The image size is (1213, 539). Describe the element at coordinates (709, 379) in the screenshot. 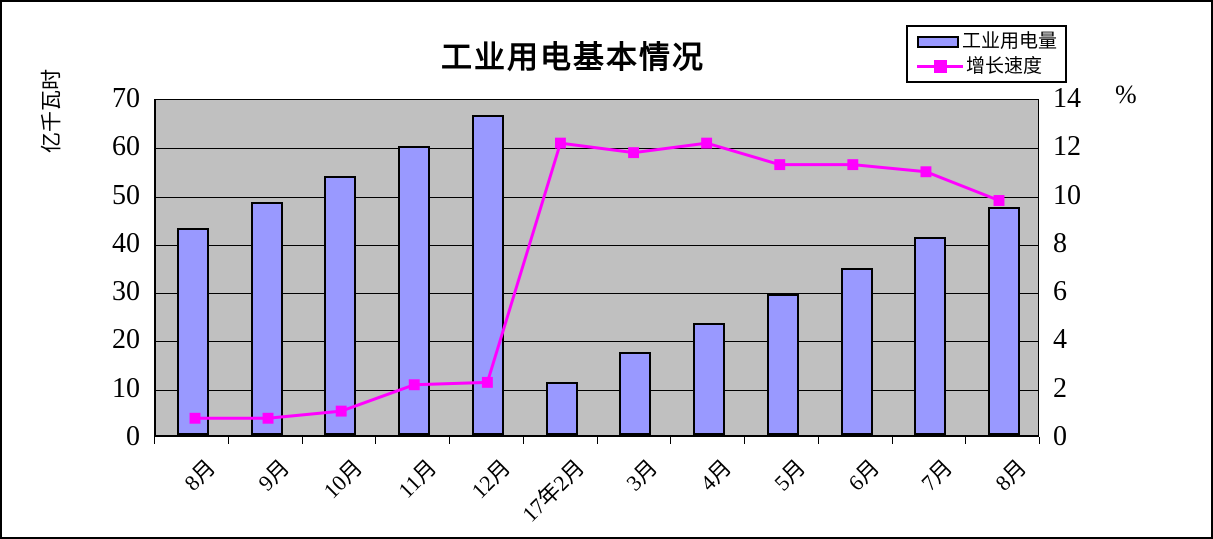

I see `bar-4月` at that location.